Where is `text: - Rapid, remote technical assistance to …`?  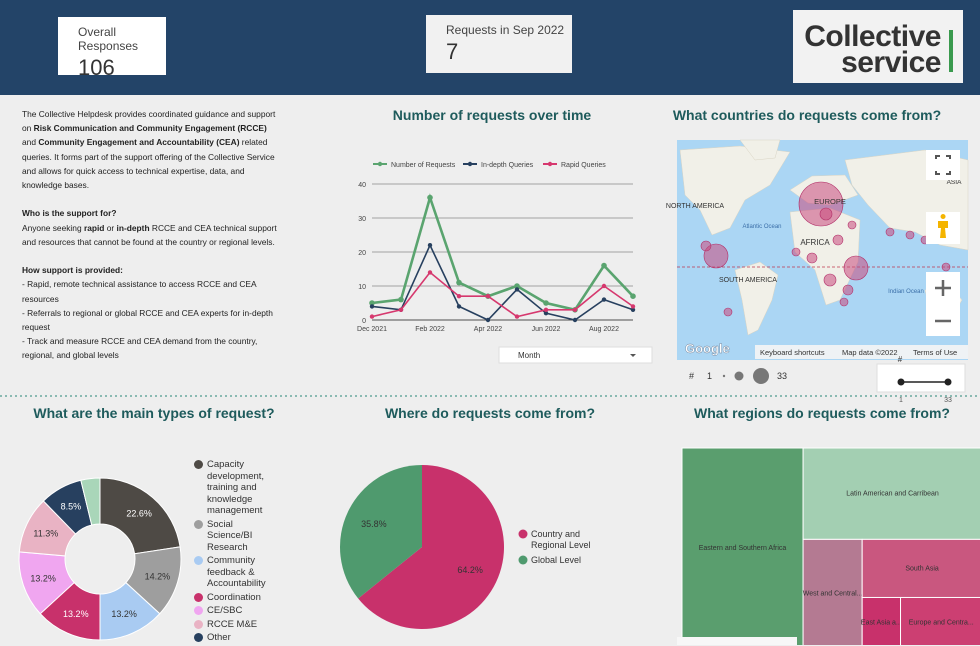
text: - Rapid, remote technical assistance to … is located at coordinates (139, 291).